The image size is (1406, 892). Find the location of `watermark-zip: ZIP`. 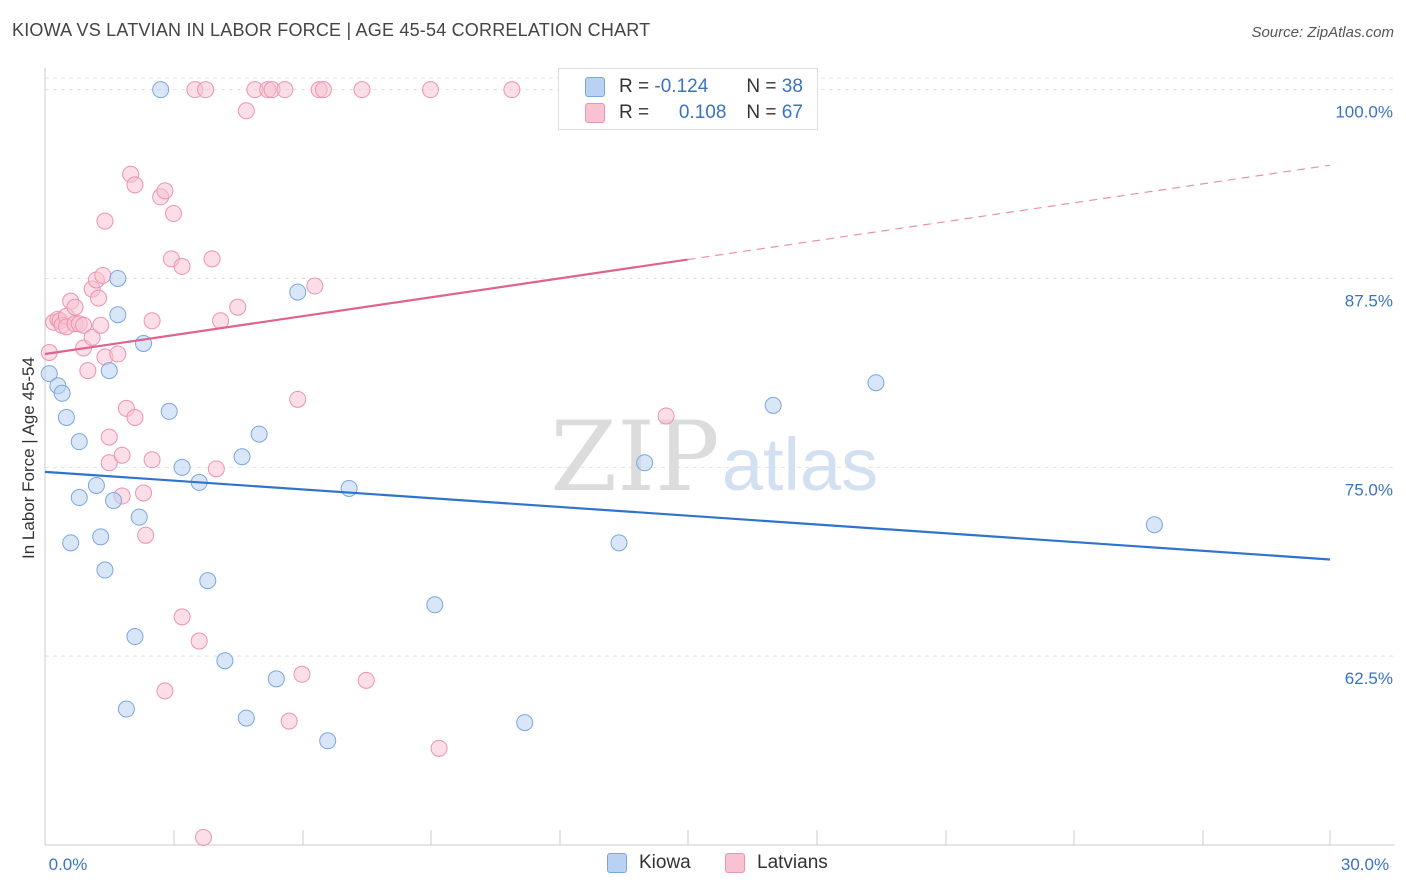

watermark-zip: ZIP is located at coordinates (634, 457).